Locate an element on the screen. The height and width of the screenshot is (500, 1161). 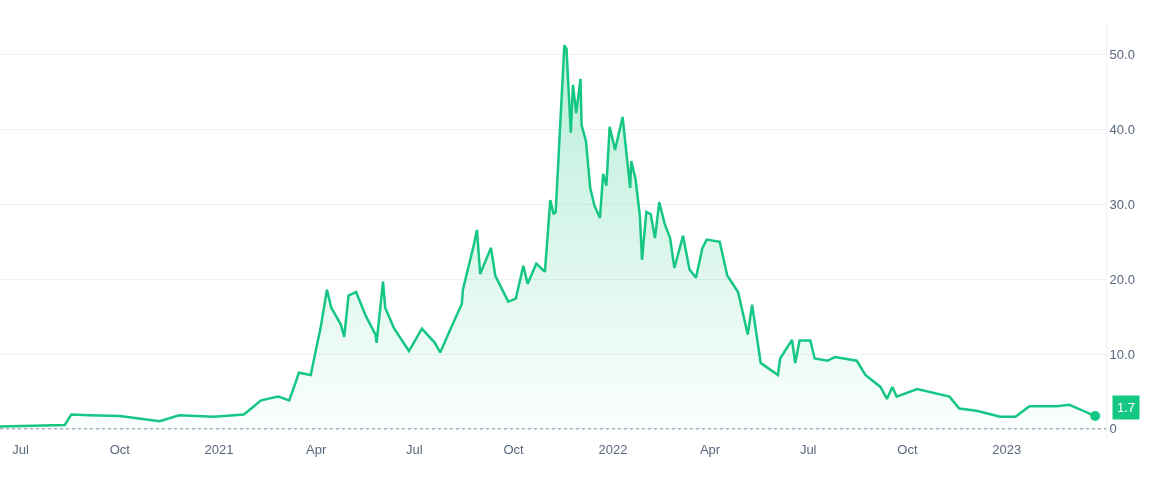
x-tick-label: 2022 is located at coordinates (613, 449).